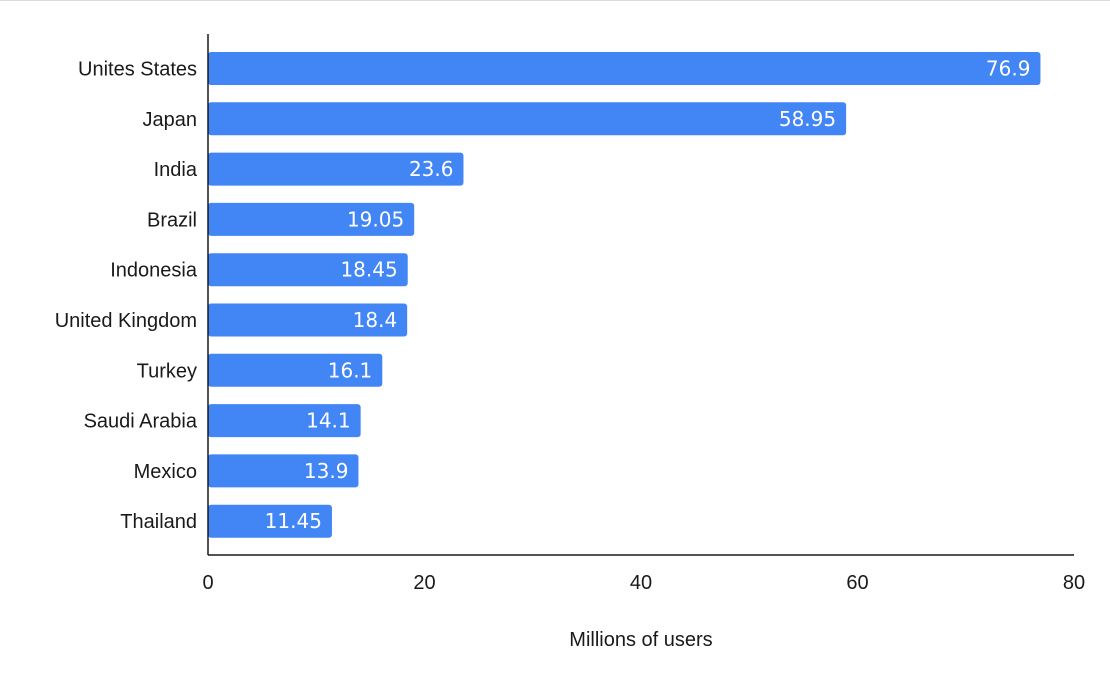 This screenshot has width=1110, height=686. Describe the element at coordinates (172, 220) in the screenshot. I see `category-label: Brazil` at that location.